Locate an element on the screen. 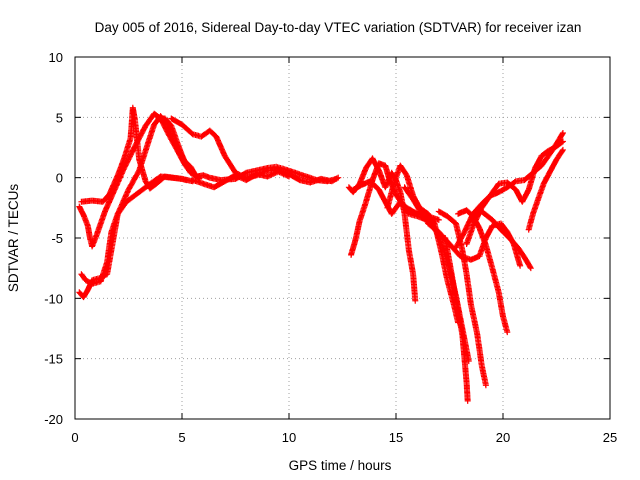  x-tick-label: 10 is located at coordinates (289, 437).